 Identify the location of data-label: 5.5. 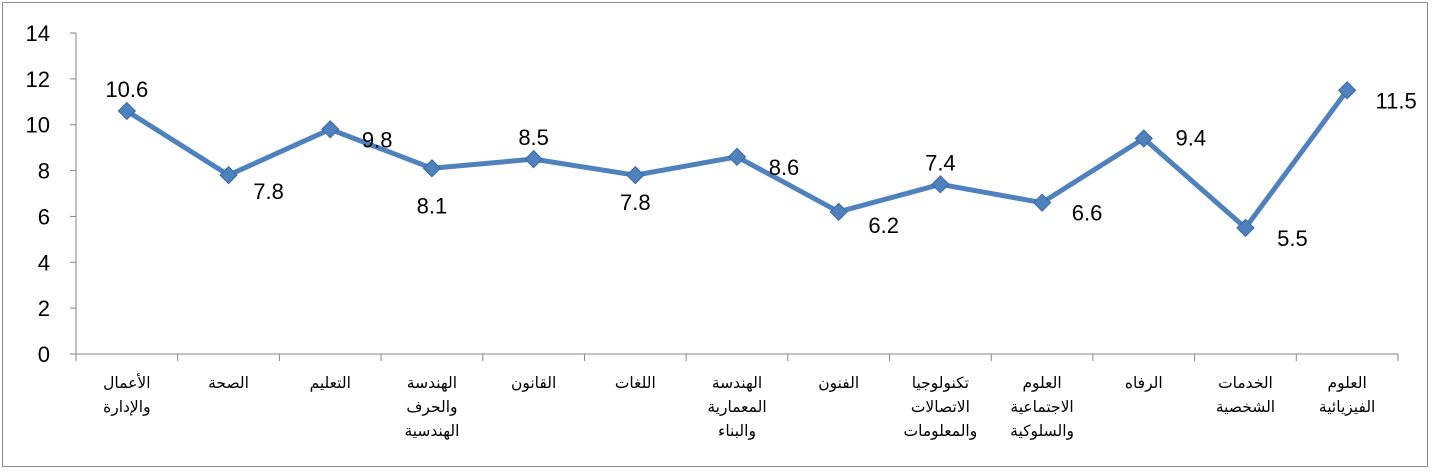
(1292, 238).